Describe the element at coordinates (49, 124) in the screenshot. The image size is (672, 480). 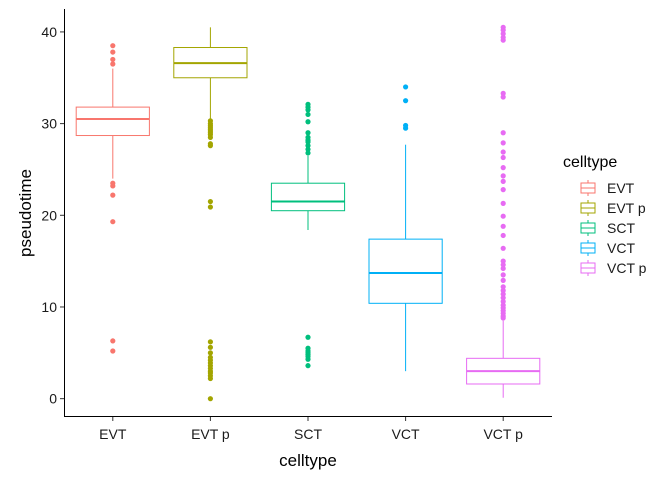
I see `y-tick-label: 30` at that location.